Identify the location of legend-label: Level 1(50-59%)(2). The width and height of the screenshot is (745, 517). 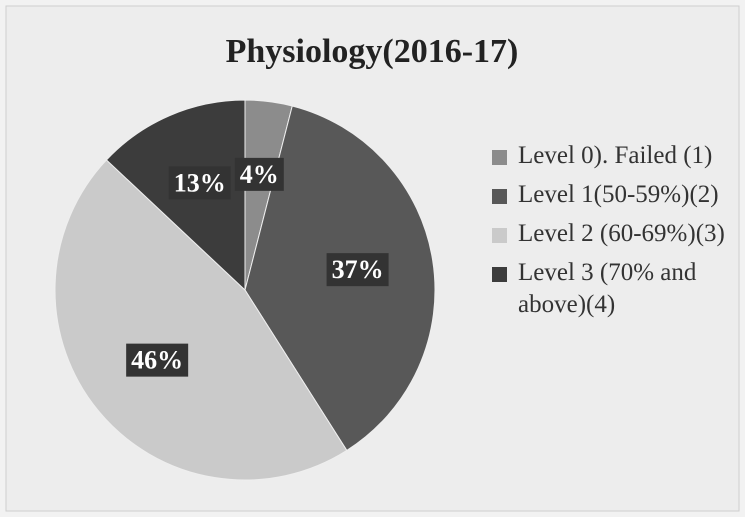
(618, 194).